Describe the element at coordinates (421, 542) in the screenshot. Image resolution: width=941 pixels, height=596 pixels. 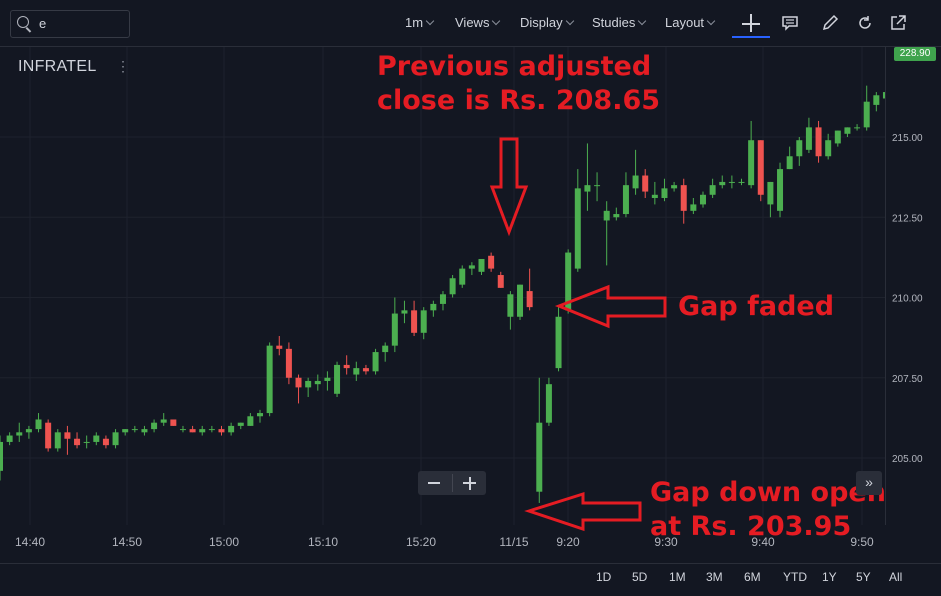
I see `x-tick-label: 15:20` at that location.